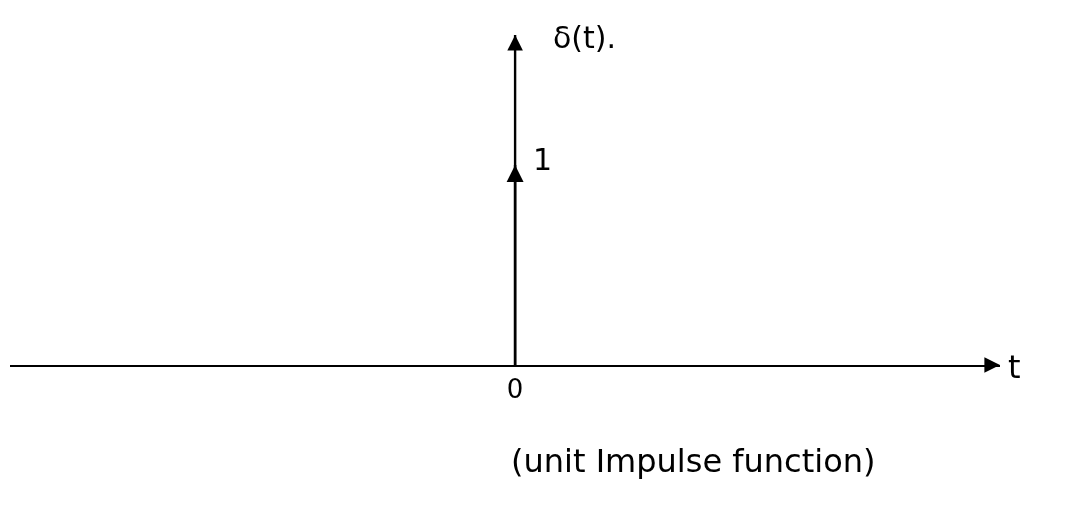 The height and width of the screenshot is (506, 1087). Describe the element at coordinates (693, 461) in the screenshot. I see `text: (unit Impulse function)` at that location.